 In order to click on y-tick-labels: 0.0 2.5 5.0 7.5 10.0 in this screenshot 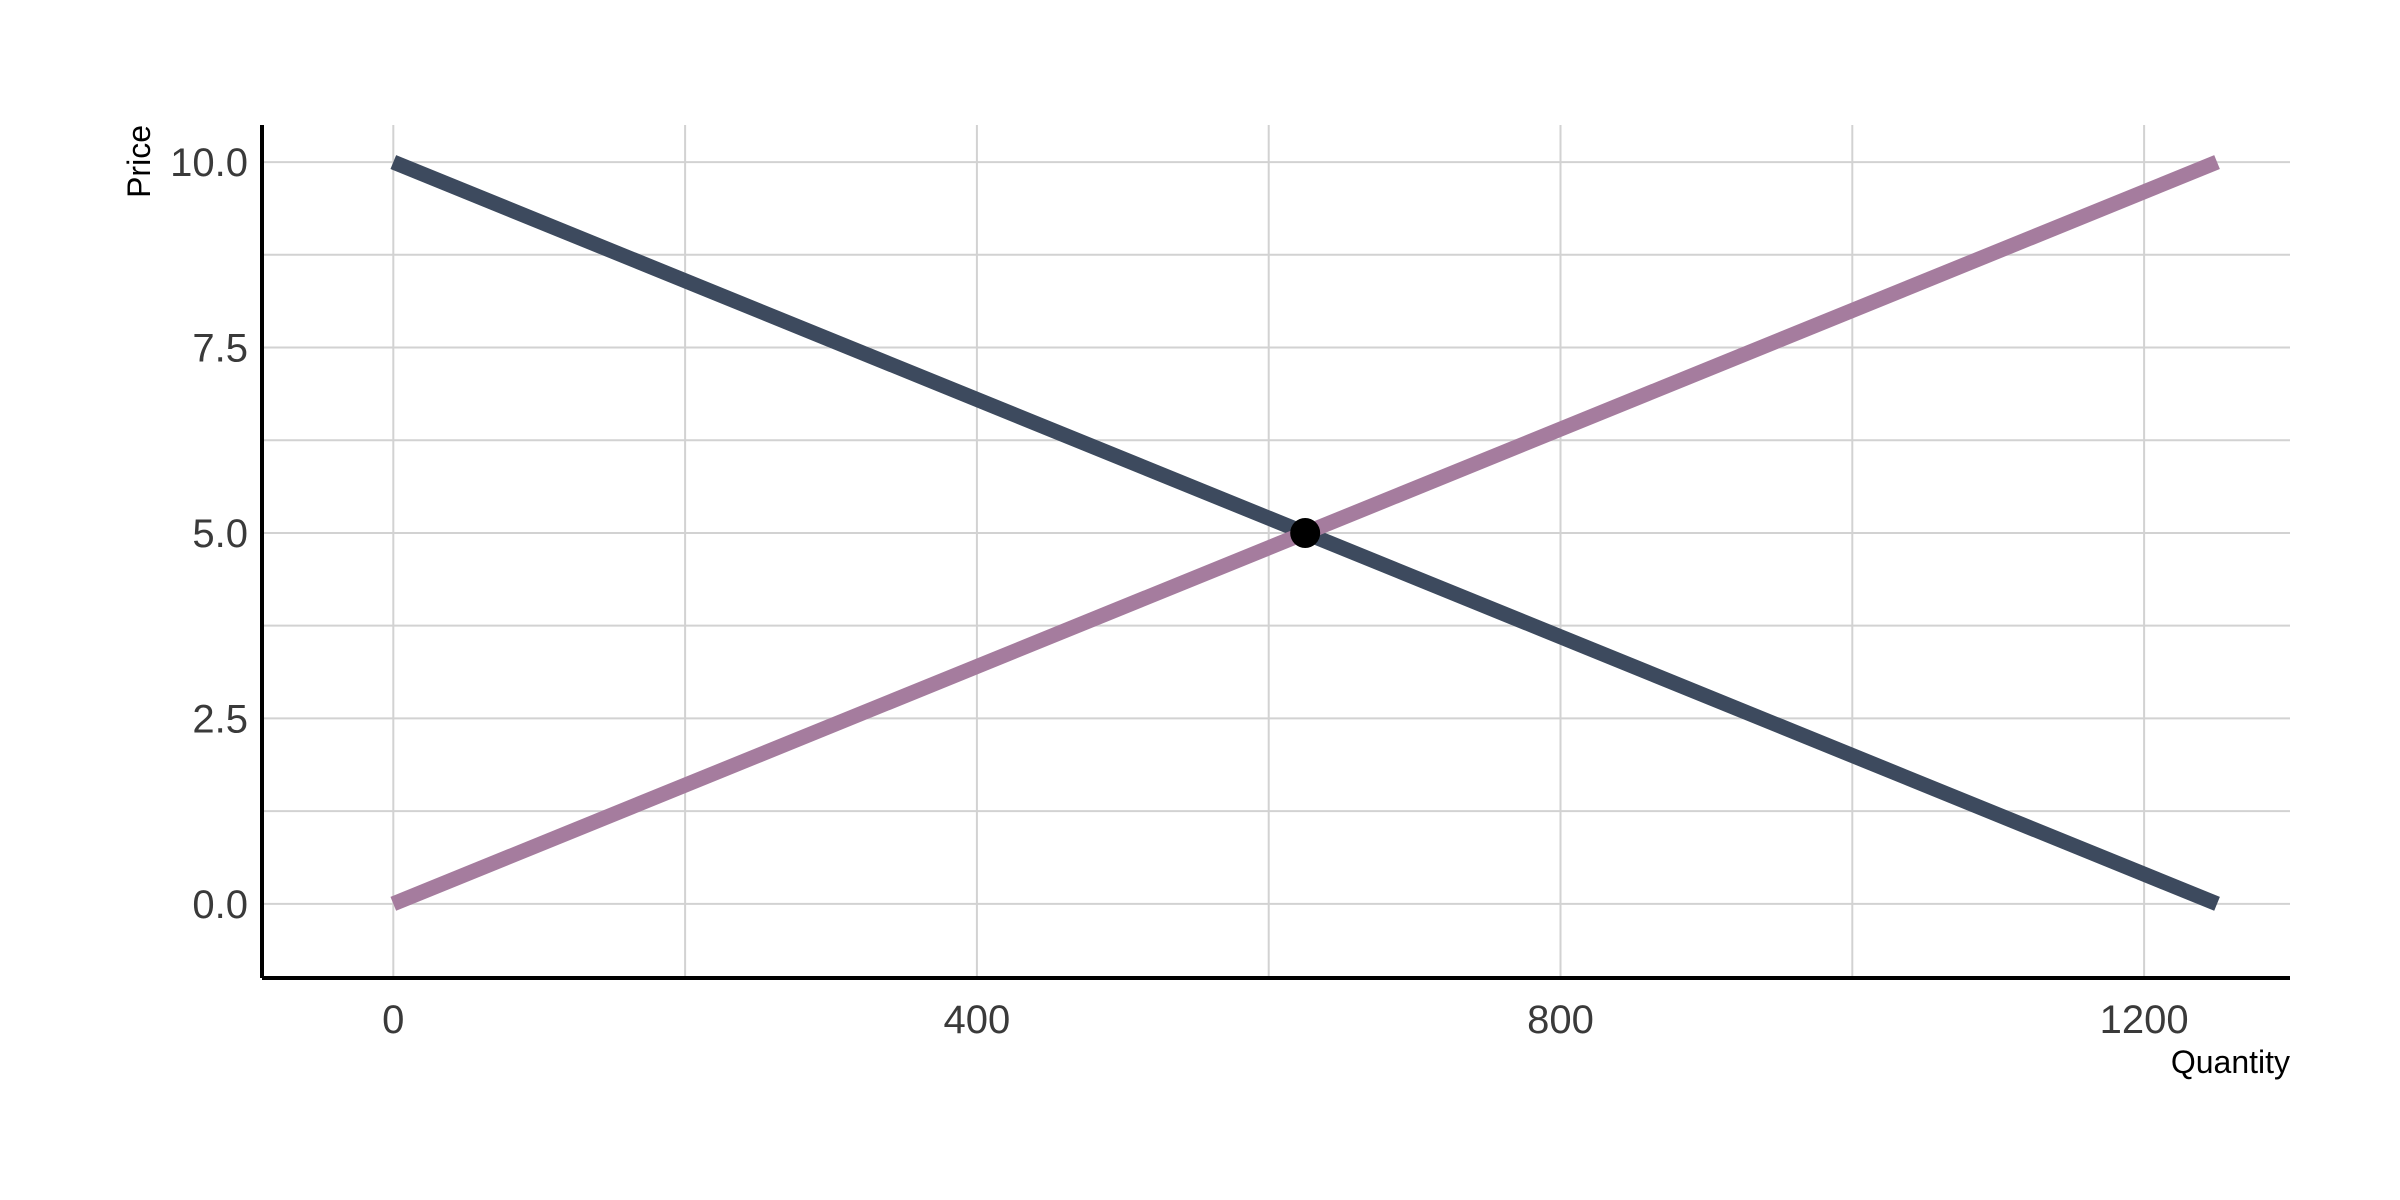, I will do `click(209, 534)`.